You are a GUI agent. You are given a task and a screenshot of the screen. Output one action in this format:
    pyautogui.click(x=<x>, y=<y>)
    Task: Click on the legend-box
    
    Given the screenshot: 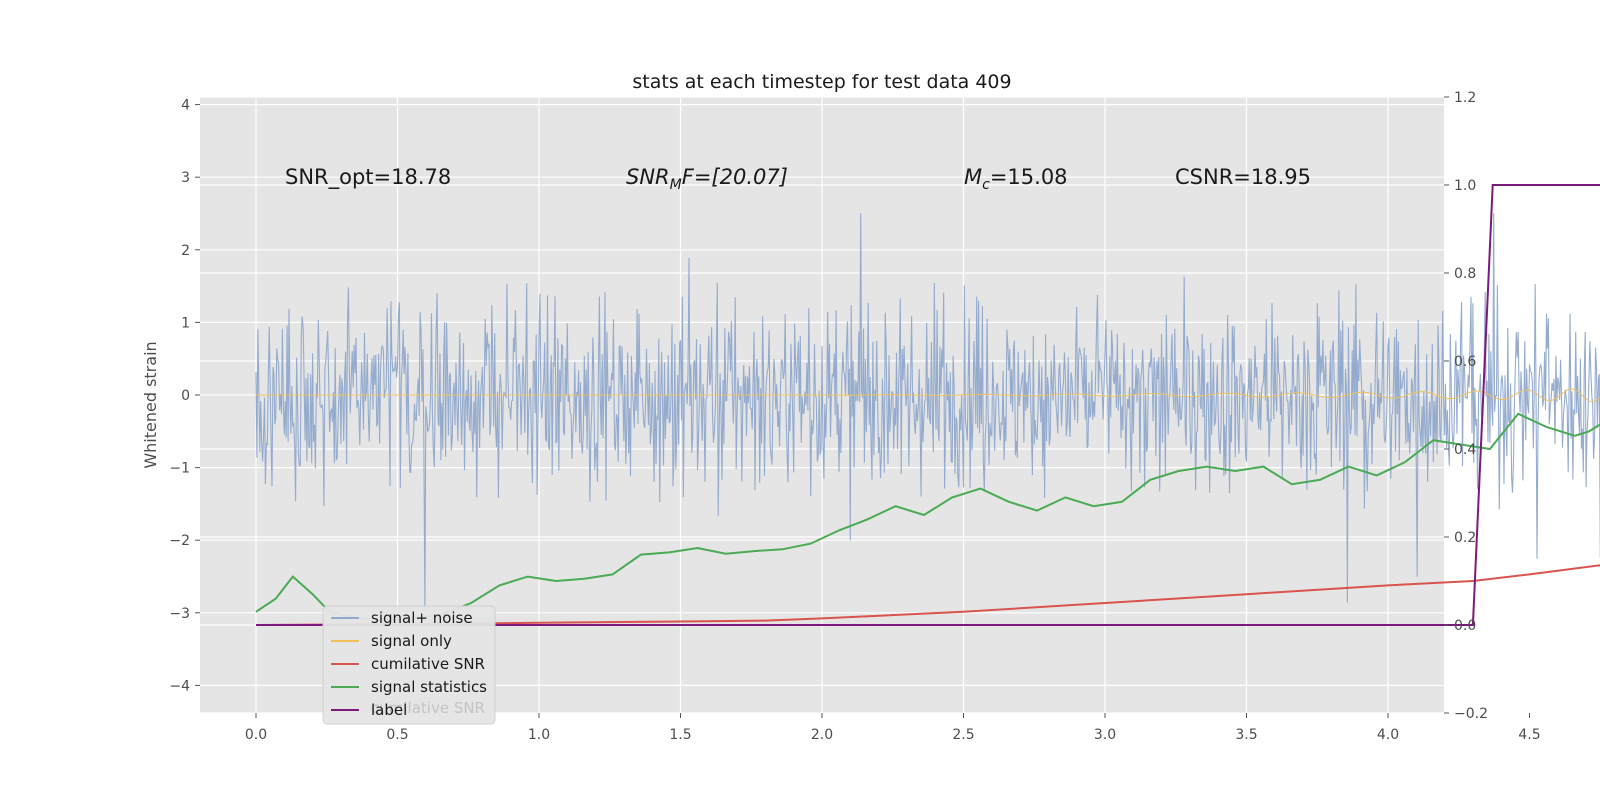 What is the action you would take?
    pyautogui.click(x=409, y=665)
    